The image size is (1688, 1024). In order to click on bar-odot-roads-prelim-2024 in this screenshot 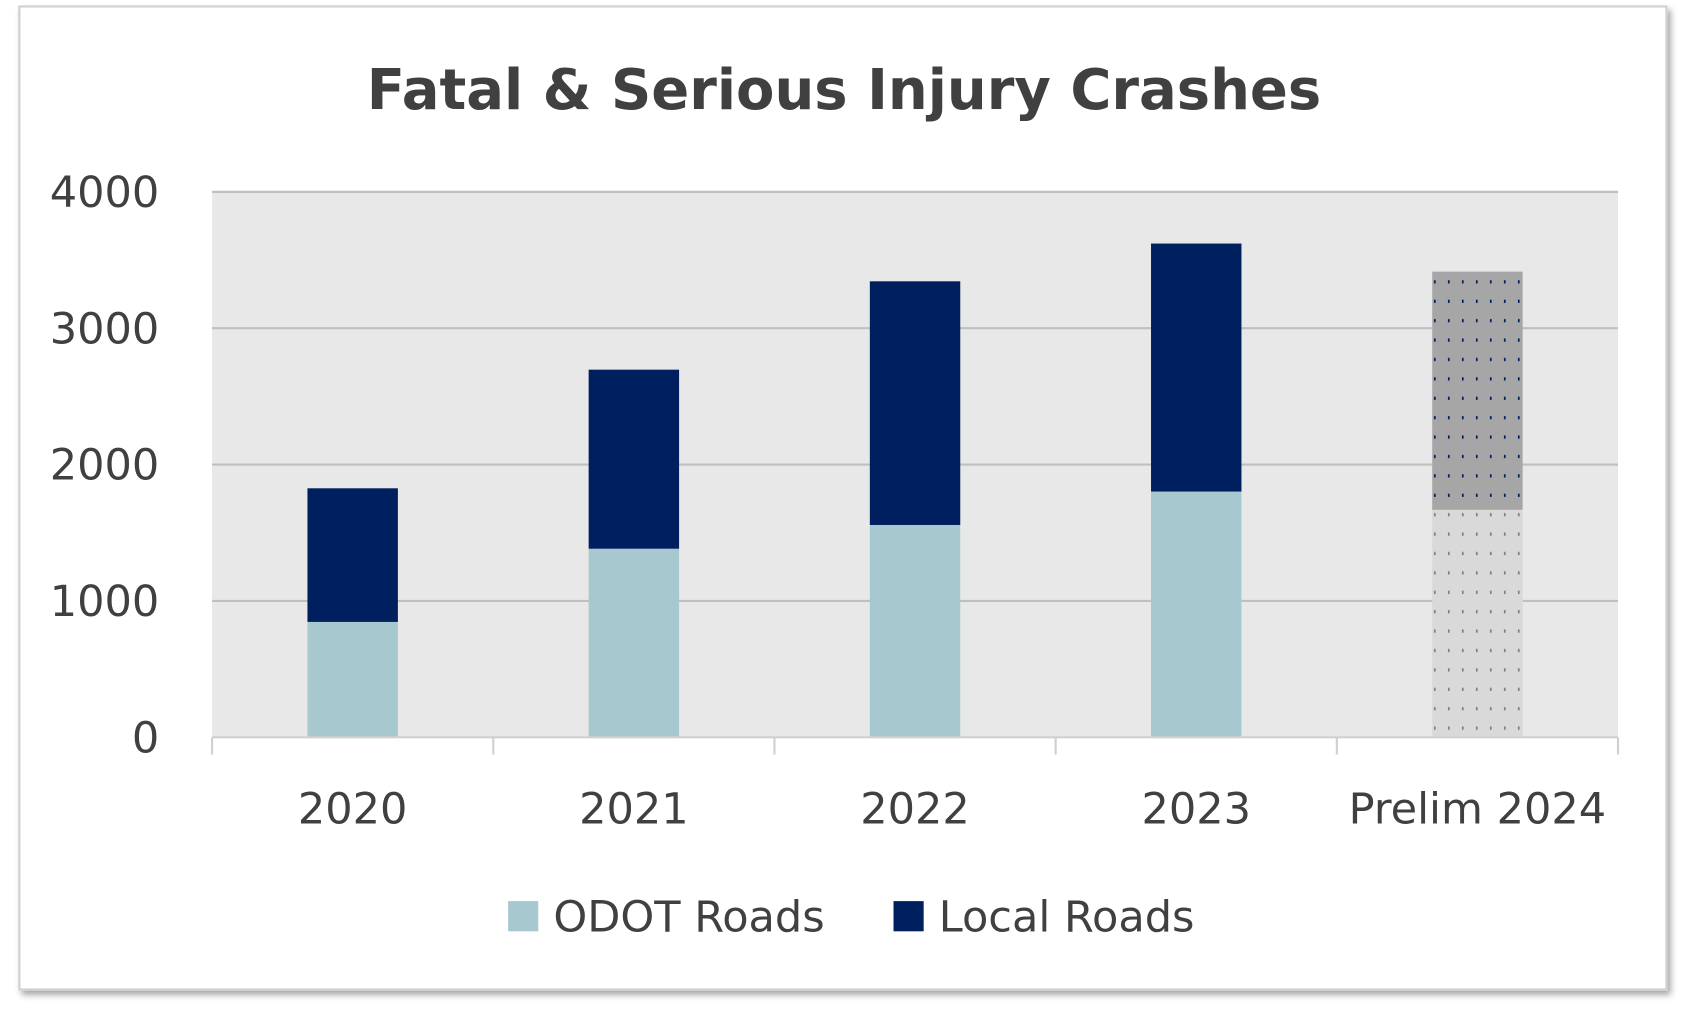, I will do `click(1477, 623)`.